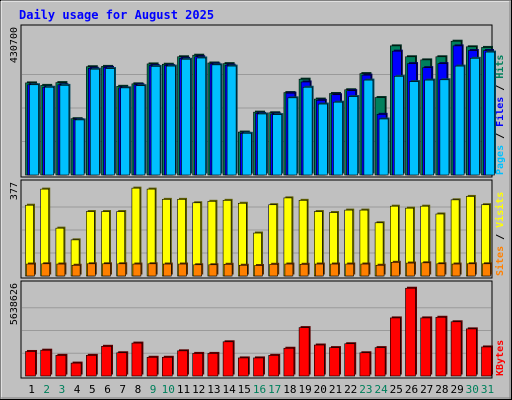  I want to click on side-legend-sep1: /, so click(500, 136).